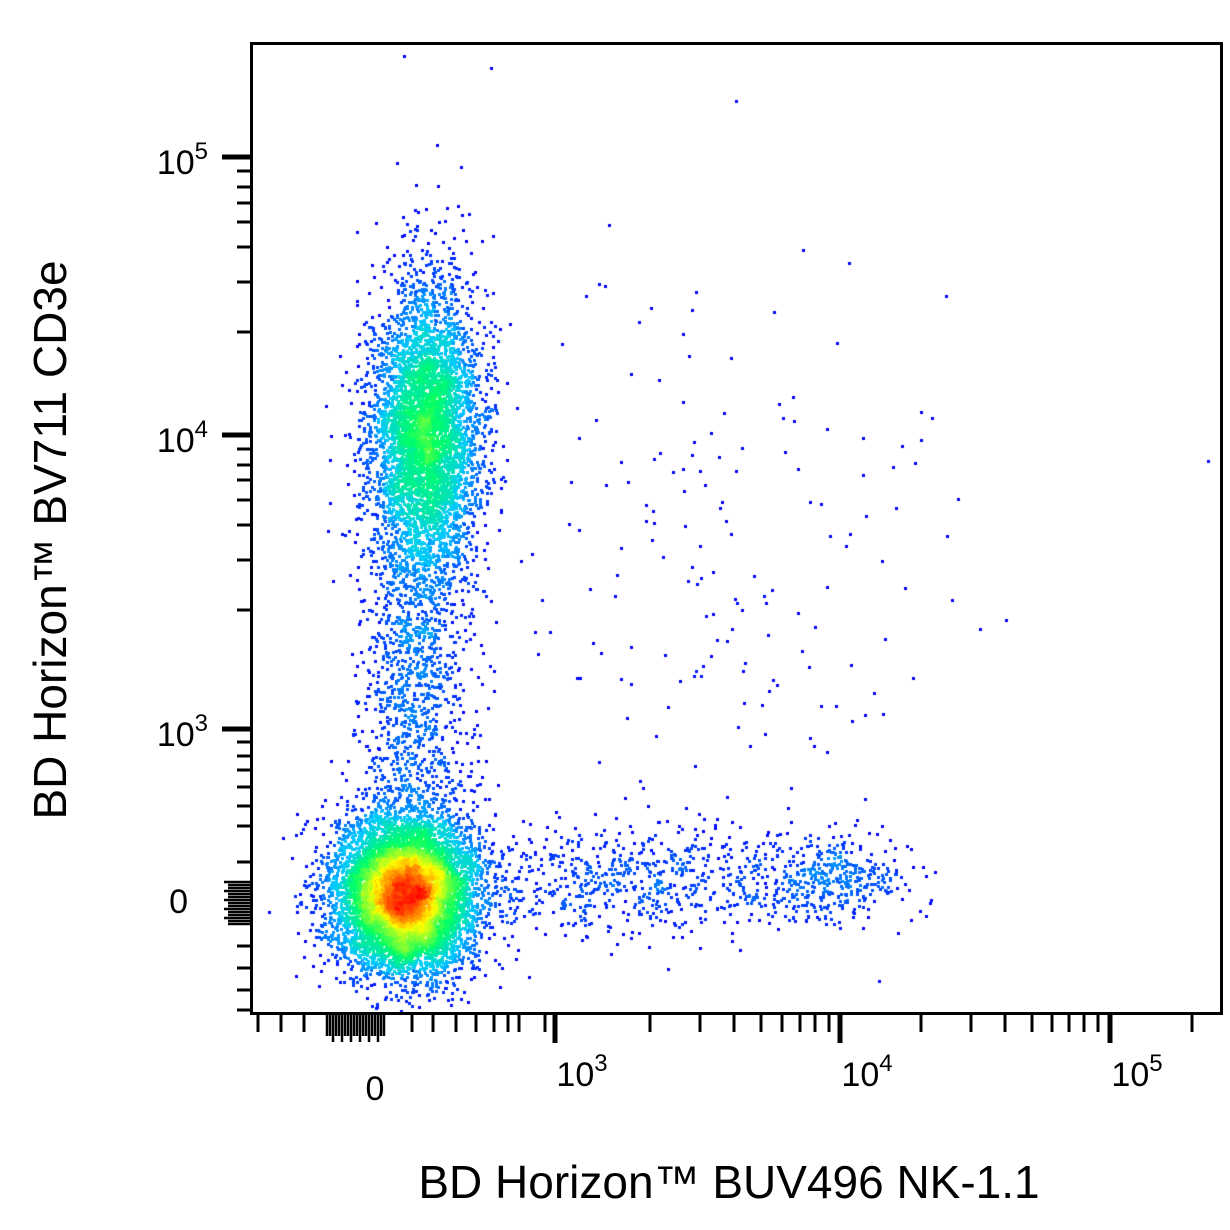  I want to click on y-tick-label-0: 0, so click(178, 902).